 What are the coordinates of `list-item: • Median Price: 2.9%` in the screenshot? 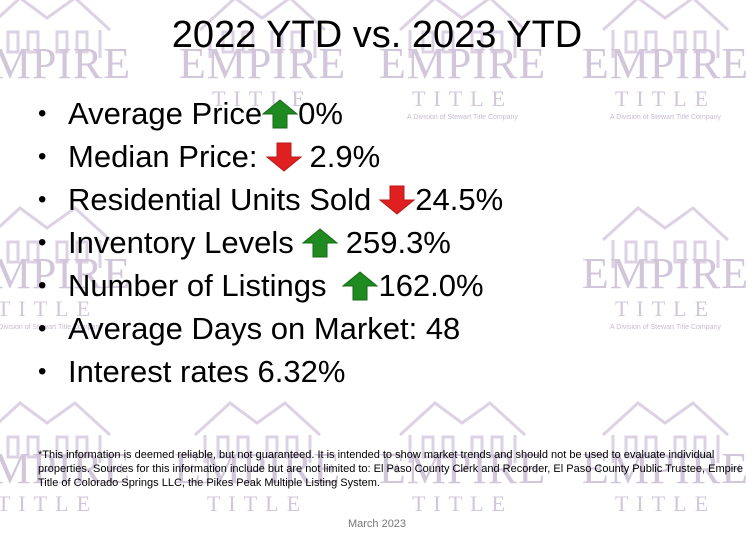 It's located at (270, 156).